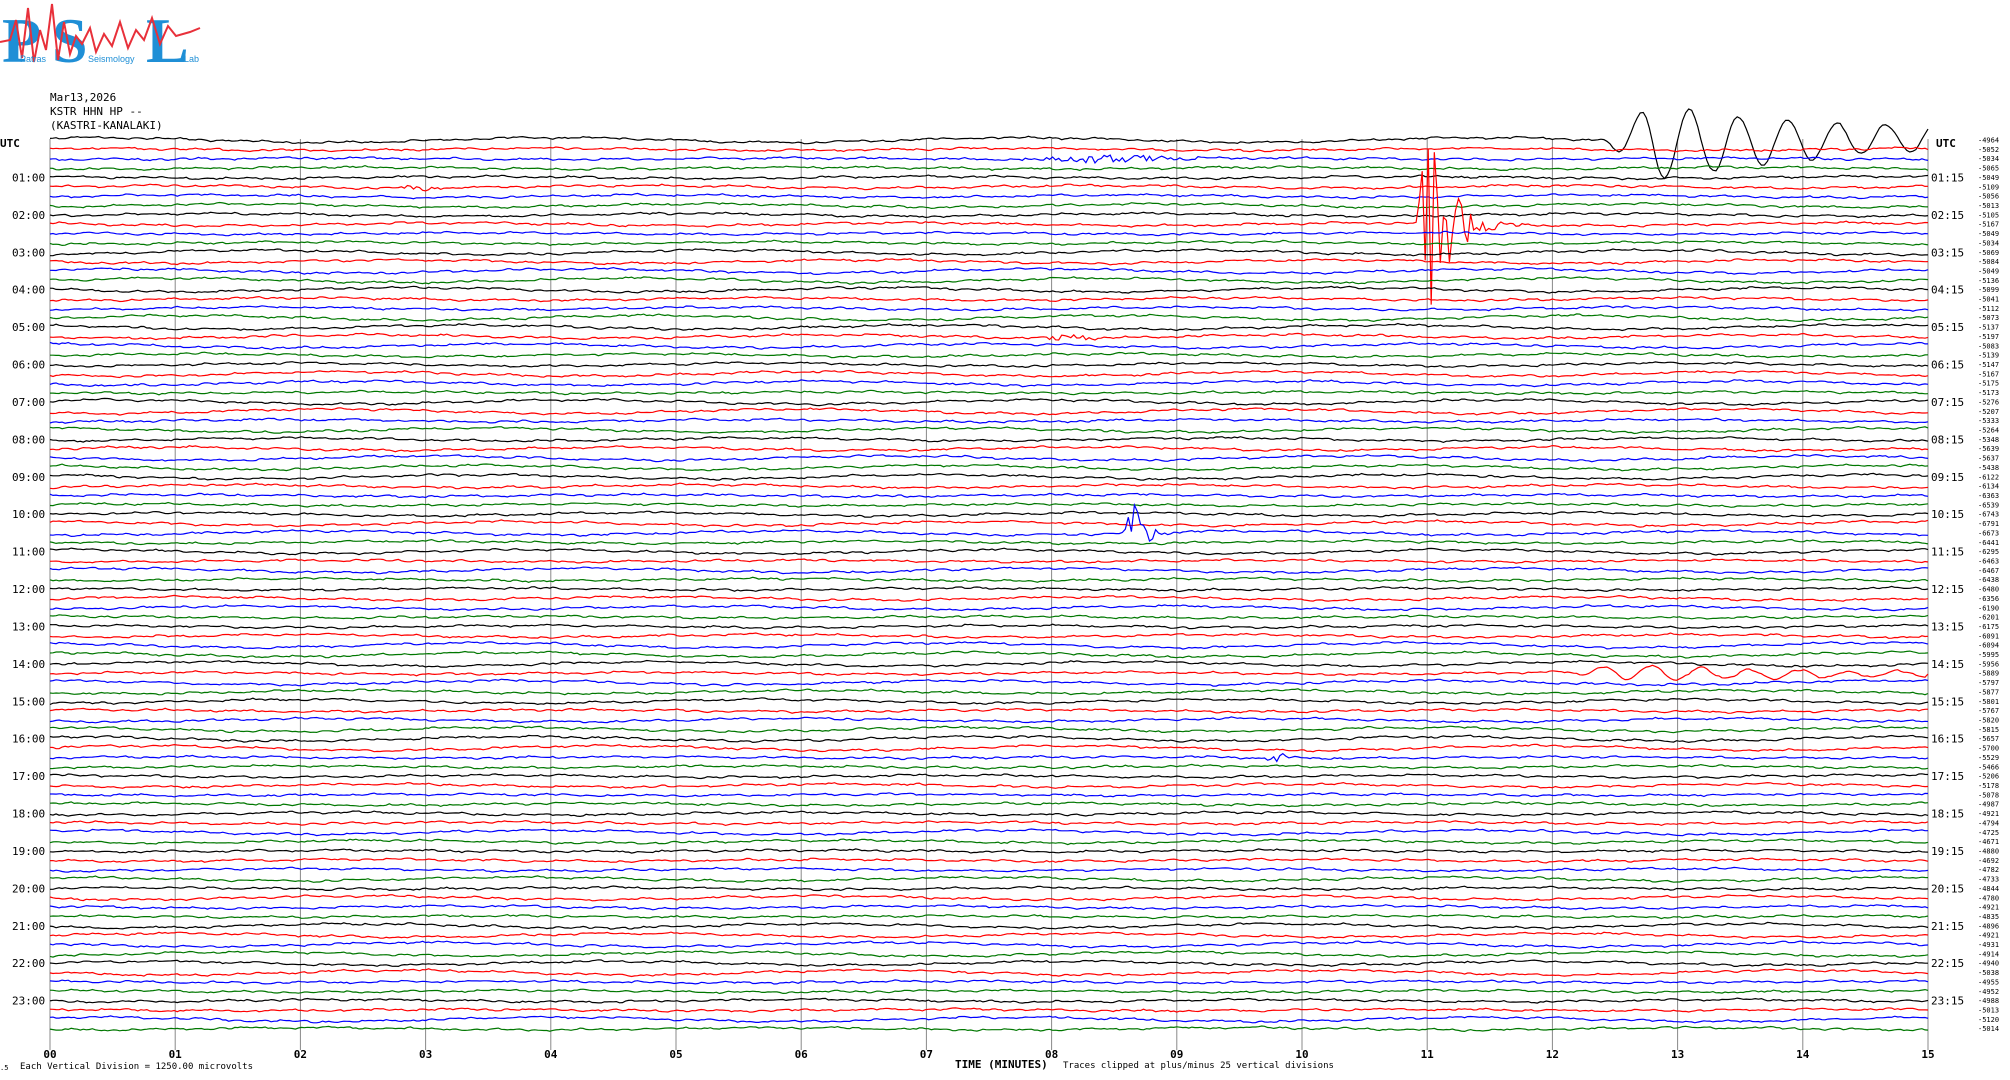 This screenshot has width=2010, height=1080. I want to click on trace-offset-label: -6175, so click(1988, 627).